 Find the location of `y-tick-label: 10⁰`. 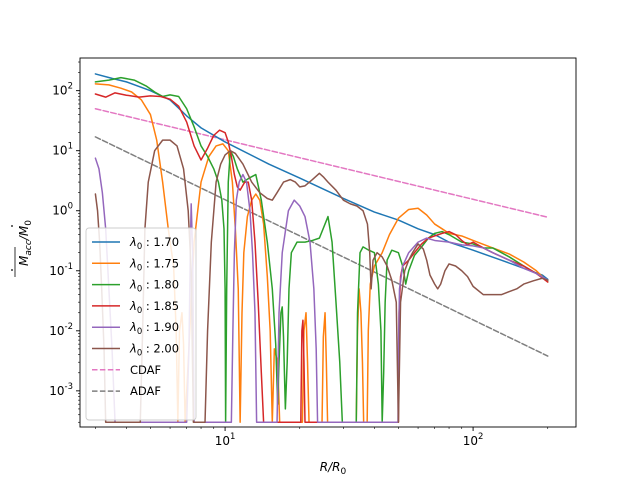

y-tick-label: 10⁰ is located at coordinates (62, 210).